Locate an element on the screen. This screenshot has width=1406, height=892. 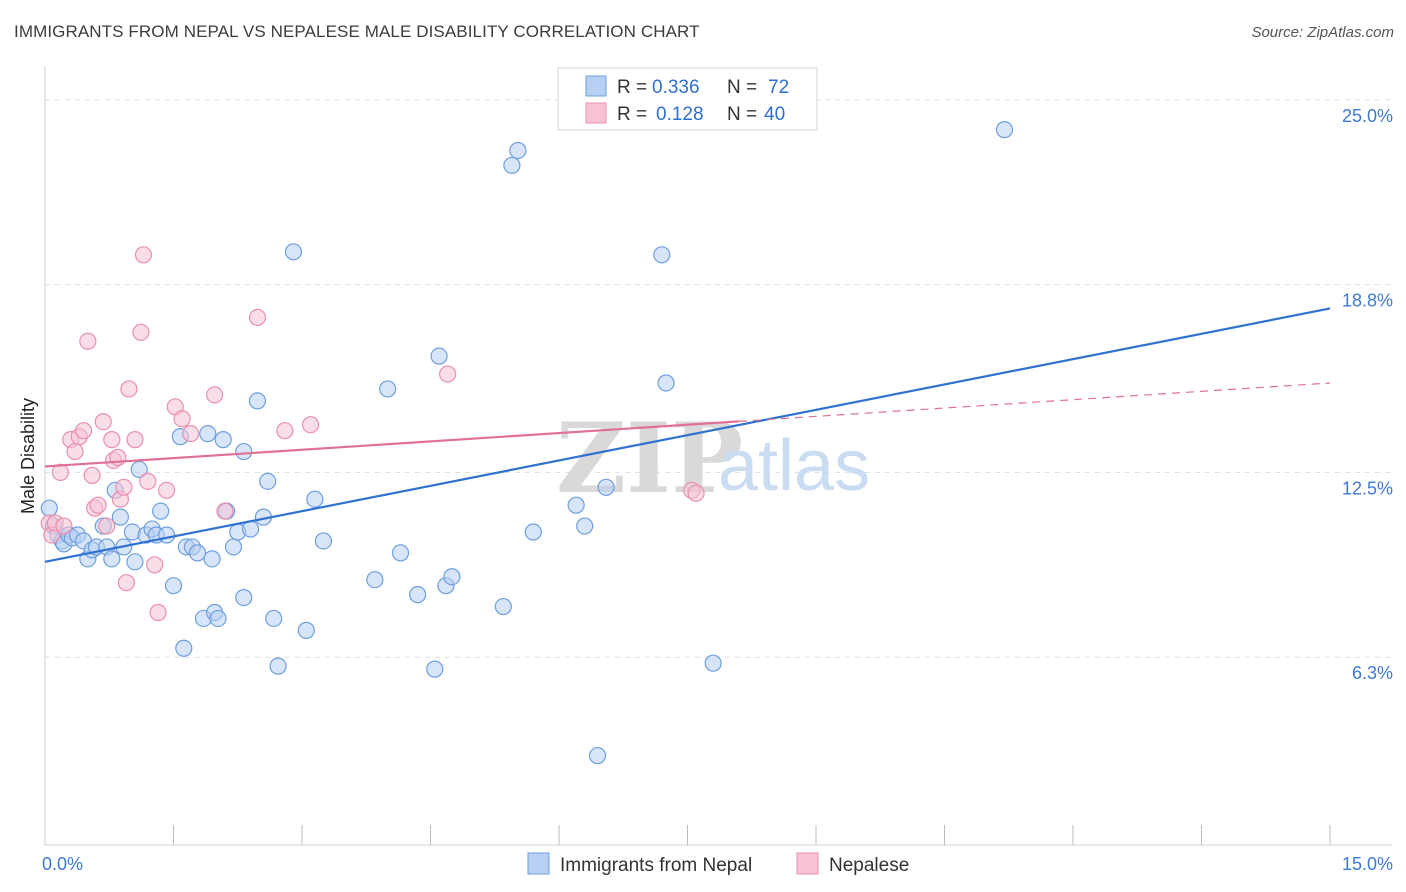
legend-n-value-pink: 40 is located at coordinates (774, 114).